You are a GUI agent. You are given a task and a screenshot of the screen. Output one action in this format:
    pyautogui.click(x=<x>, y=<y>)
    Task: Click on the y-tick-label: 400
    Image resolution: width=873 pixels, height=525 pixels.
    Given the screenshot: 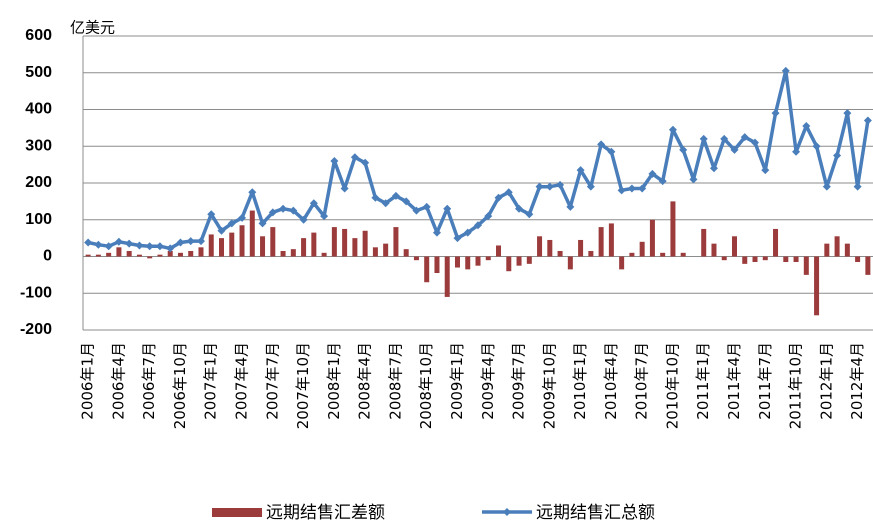 What is the action you would take?
    pyautogui.click(x=38, y=109)
    